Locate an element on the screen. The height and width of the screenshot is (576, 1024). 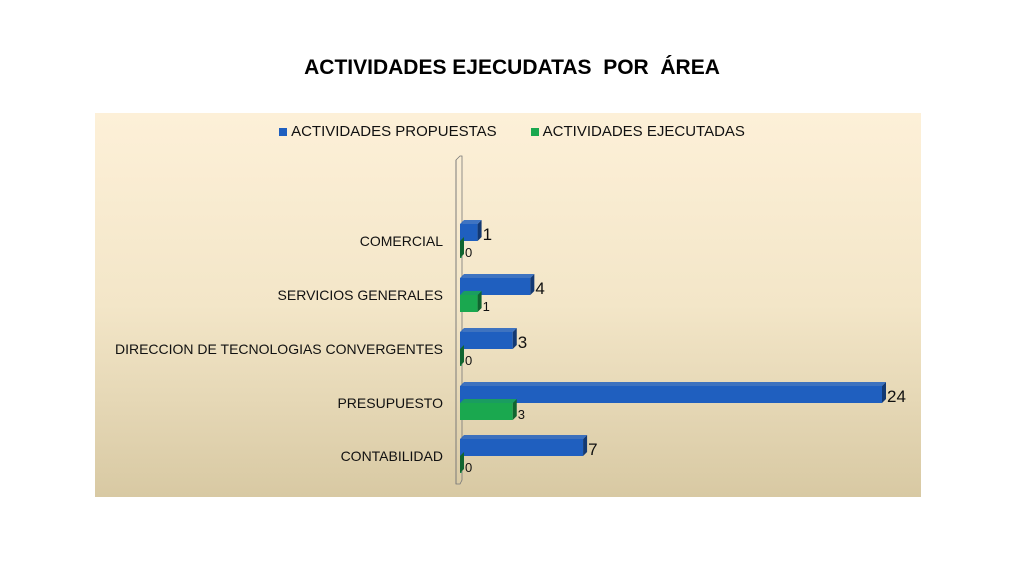
legend-item-propuestas: ACTIVIDADES PROPUESTAS is located at coordinates (388, 131).